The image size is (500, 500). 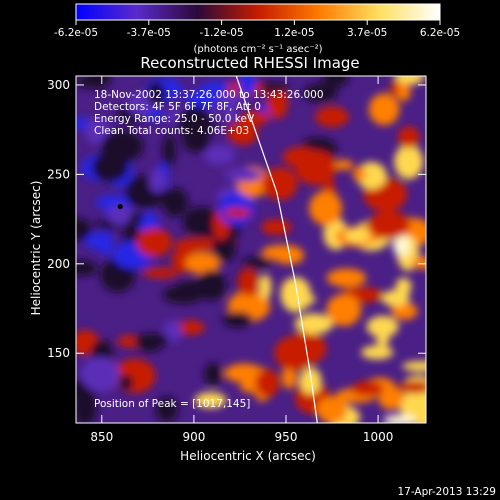 What do you see at coordinates (222, 33) in the screenshot?
I see `colorbar-tick-label: -1.2e-05` at bounding box center [222, 33].